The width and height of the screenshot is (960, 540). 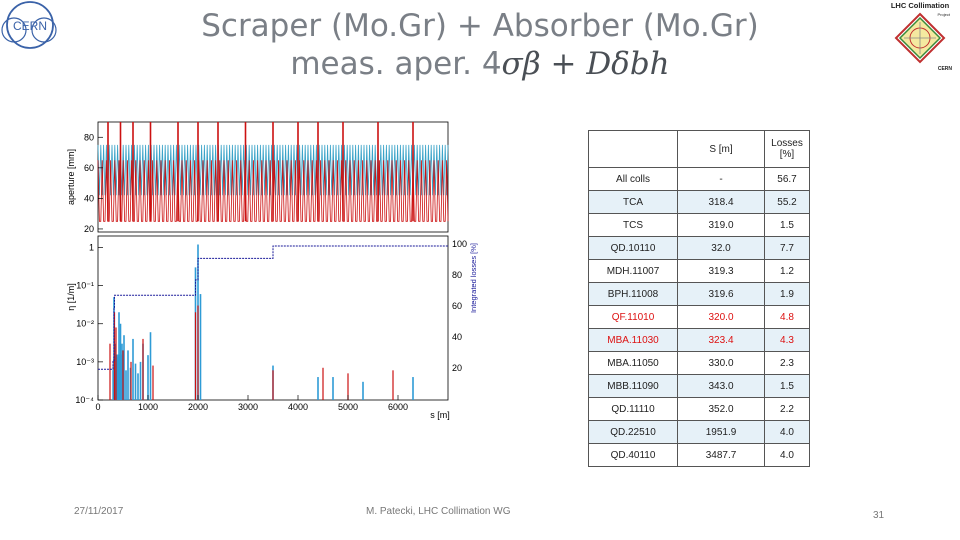 I want to click on table-cell-losses: 2.3, so click(x=787, y=363).